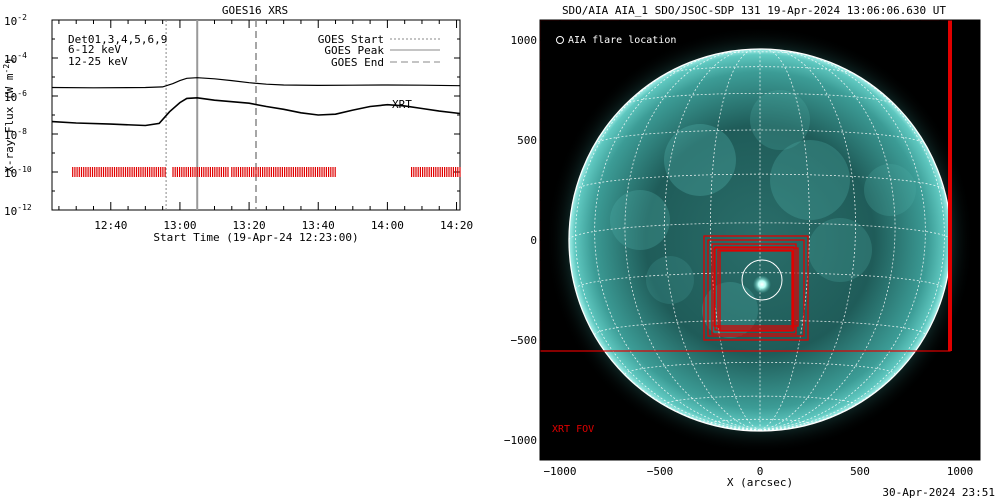 The image size is (1000, 500). I want to click on goes-y-tick-label: 10⁻², so click(15, 20).